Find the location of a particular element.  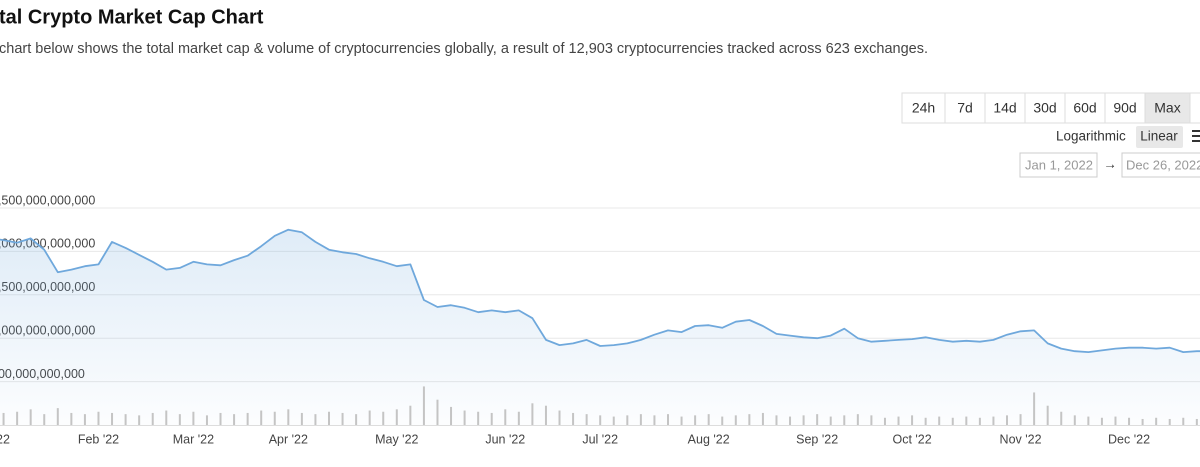

x-tick-label: Feb '22 is located at coordinates (98, 439).